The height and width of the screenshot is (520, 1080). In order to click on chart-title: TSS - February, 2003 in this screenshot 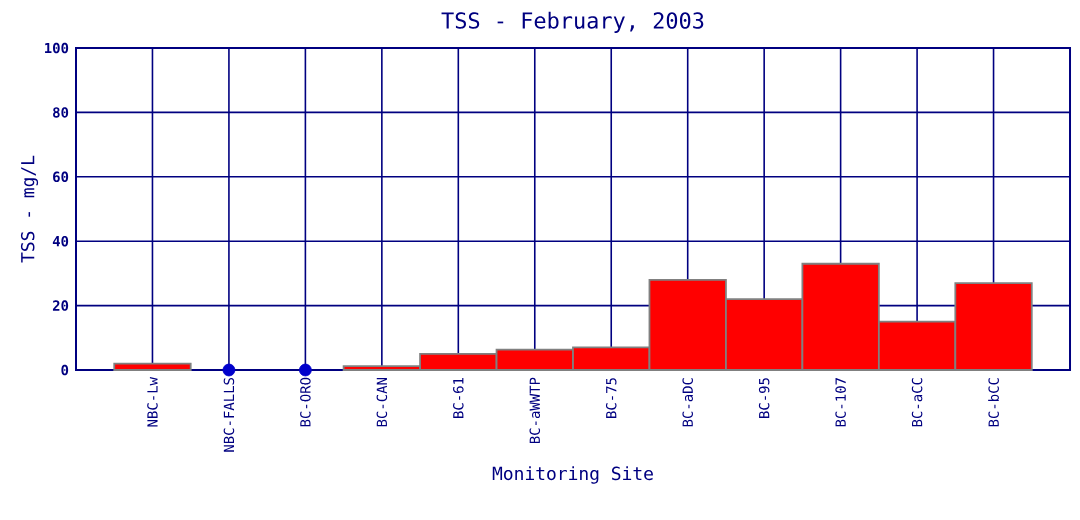, I will do `click(572, 22)`.